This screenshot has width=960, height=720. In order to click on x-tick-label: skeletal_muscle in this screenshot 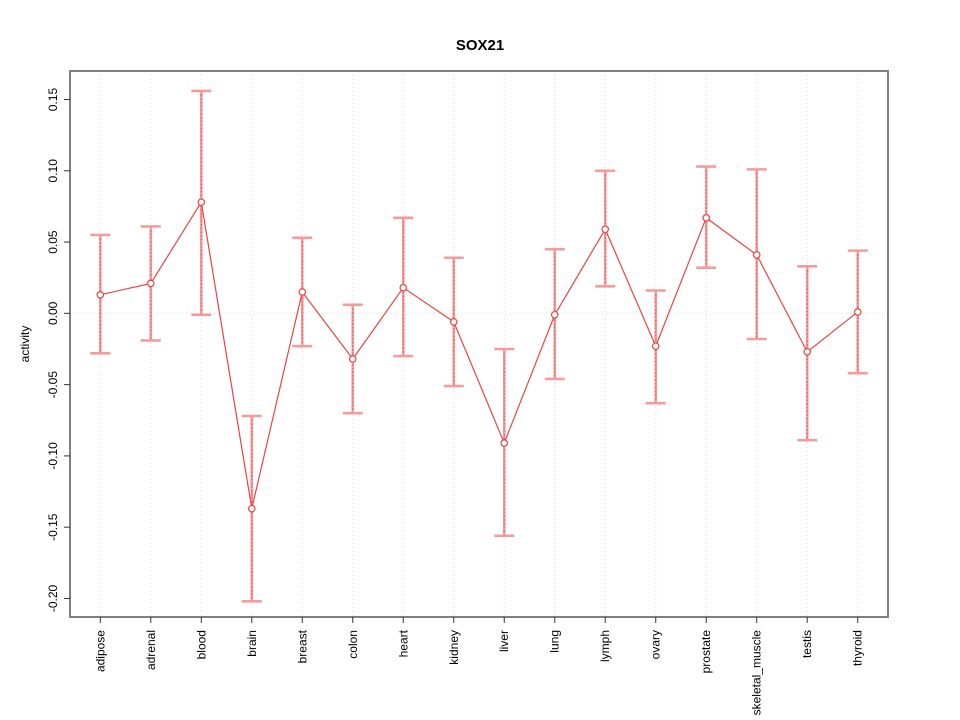, I will do `click(757, 673)`.